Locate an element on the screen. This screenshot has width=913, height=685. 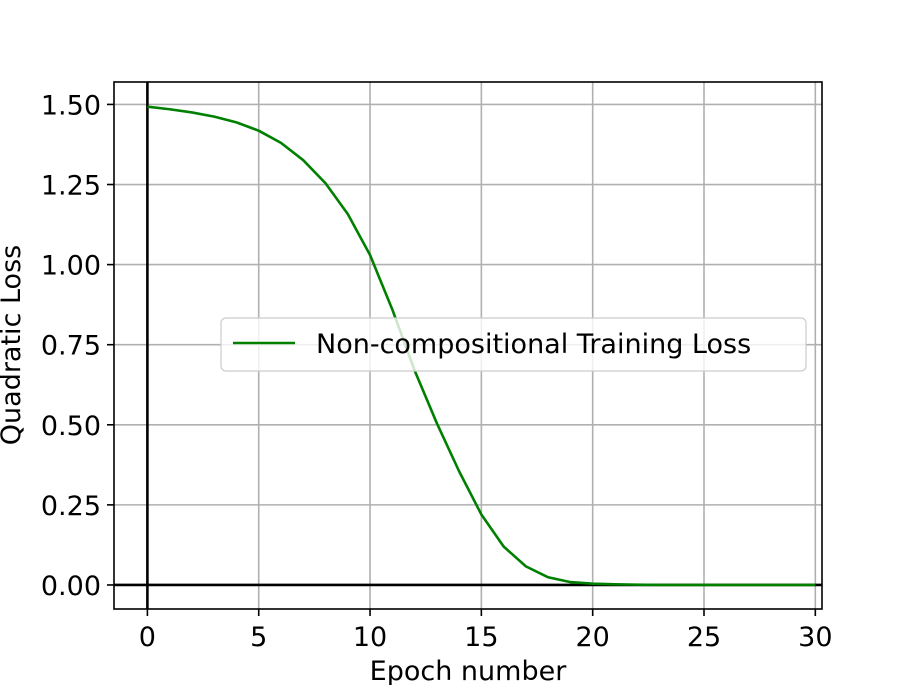
x-tick-label: 30 is located at coordinates (815, 637).